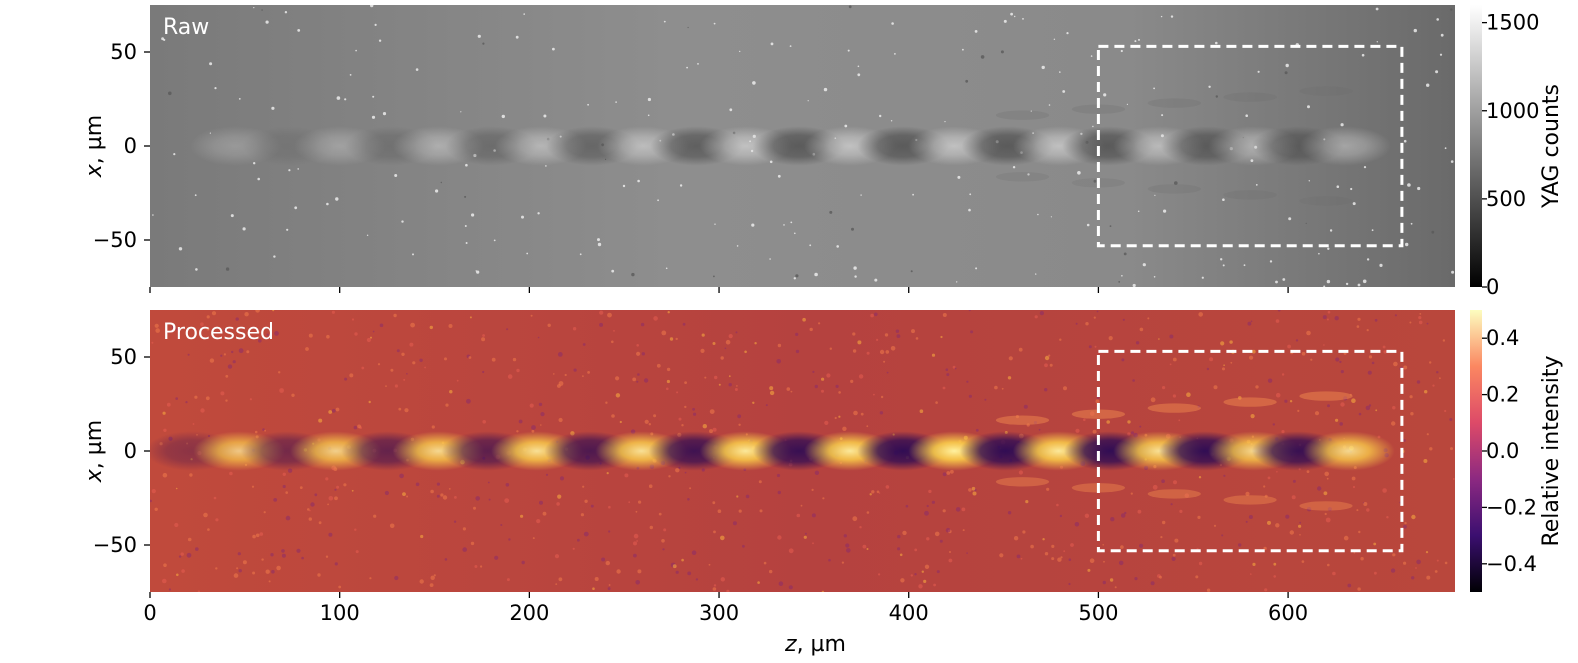  I want to click on colorbar-tick-label: 0.4, so click(1502, 338).